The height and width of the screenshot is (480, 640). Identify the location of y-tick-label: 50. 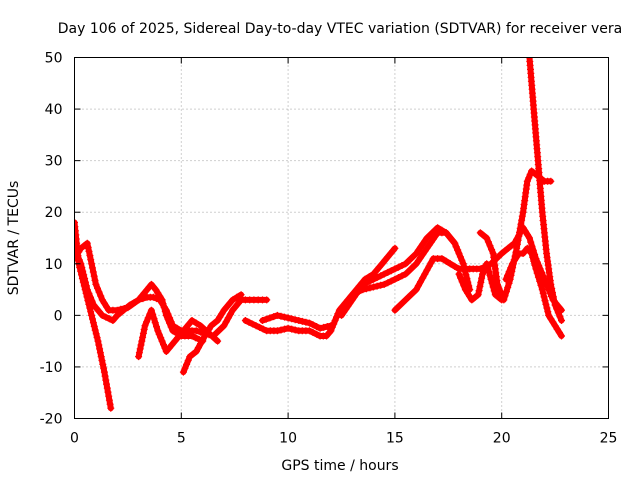
(54, 59).